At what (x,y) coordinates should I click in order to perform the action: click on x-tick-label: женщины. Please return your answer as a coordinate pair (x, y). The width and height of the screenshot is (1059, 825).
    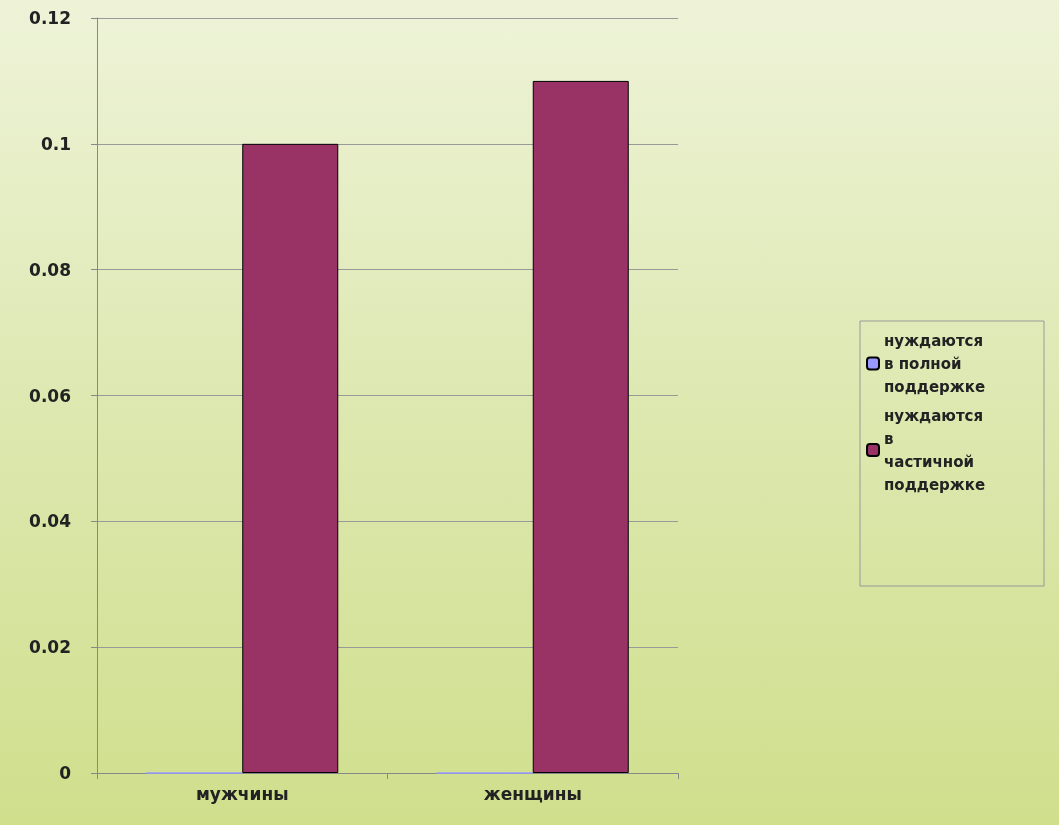
    Looking at the image, I should click on (532, 793).